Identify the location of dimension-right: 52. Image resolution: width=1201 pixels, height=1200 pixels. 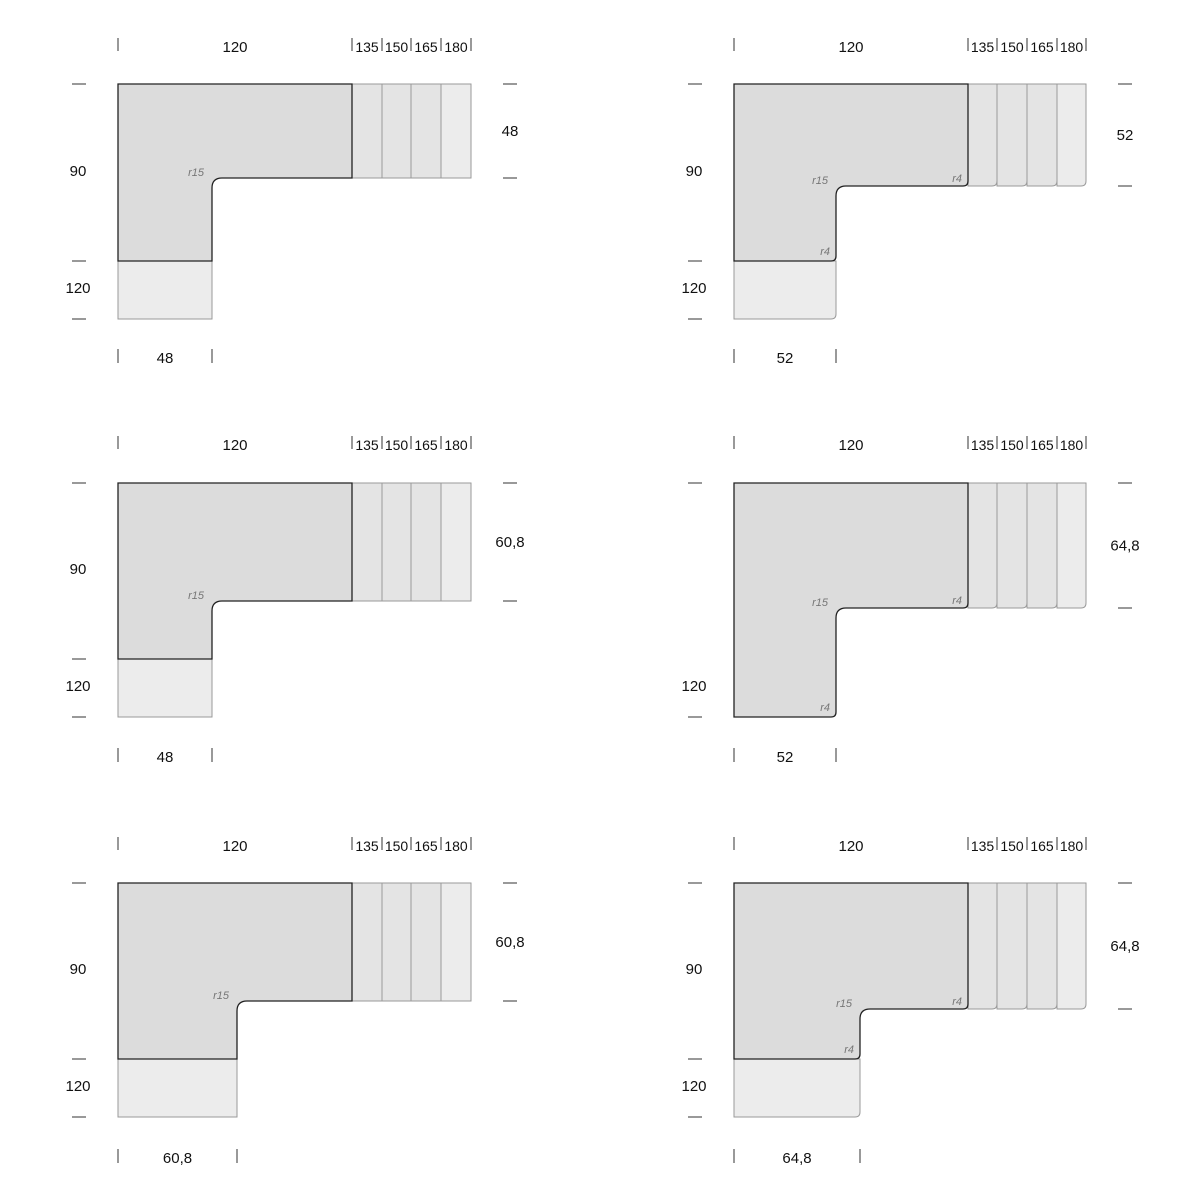
(1125, 135).